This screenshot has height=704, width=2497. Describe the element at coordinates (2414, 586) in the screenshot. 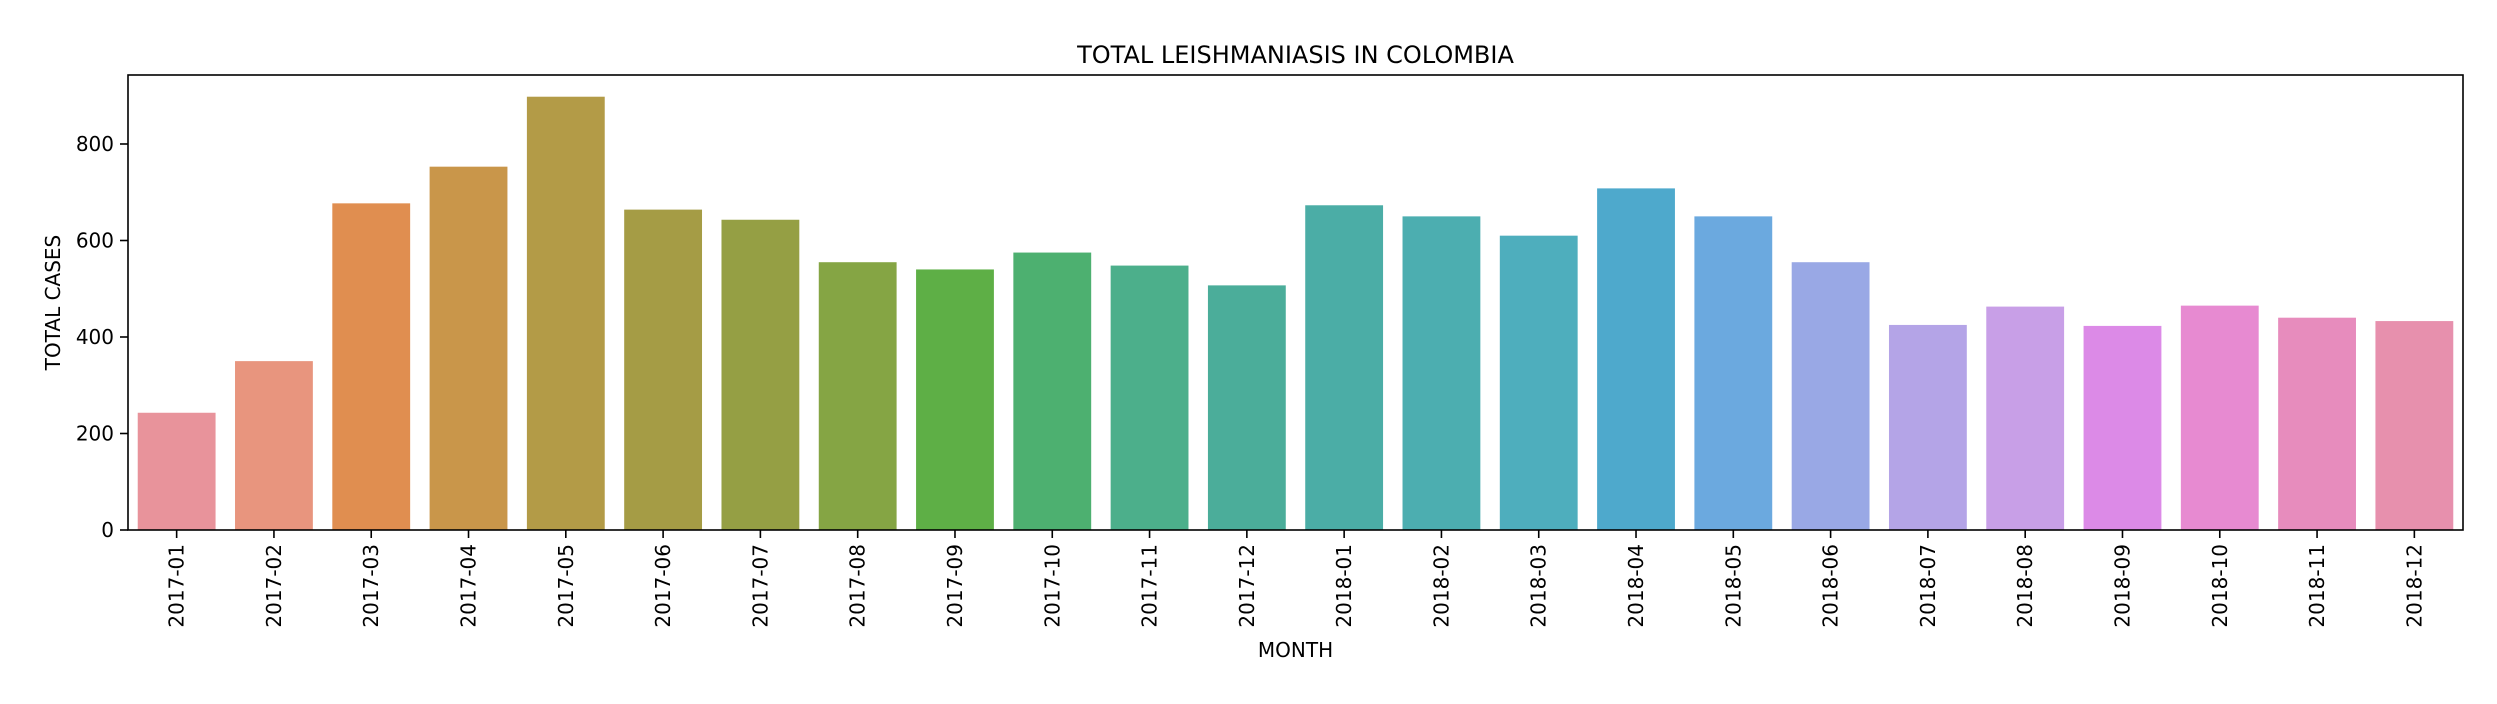

I see `x-tick-label: 2018-12` at that location.